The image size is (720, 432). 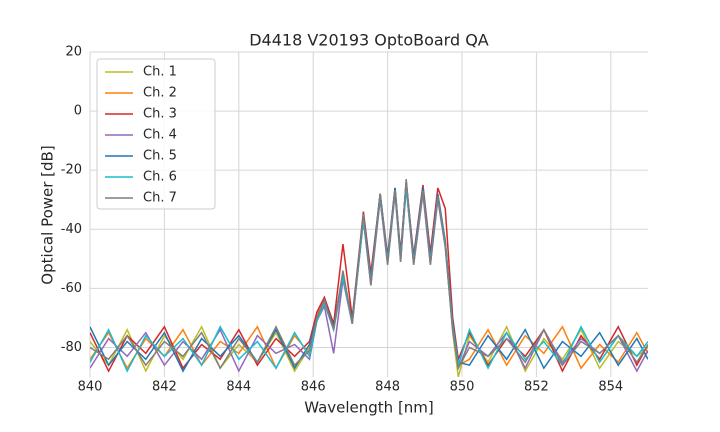 I want to click on x-tick-label: 846, so click(x=313, y=387).